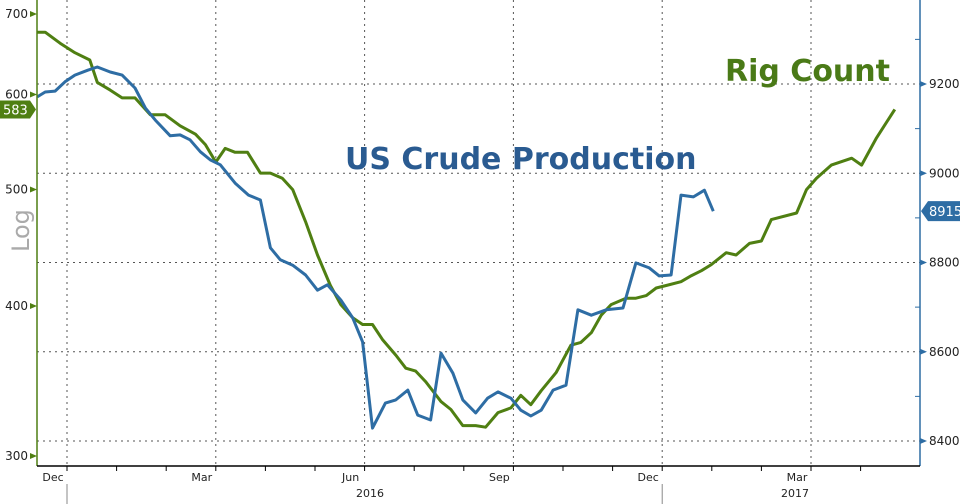 The height and width of the screenshot is (504, 967). I want to click on right-tick-label: 8800, so click(944, 263).